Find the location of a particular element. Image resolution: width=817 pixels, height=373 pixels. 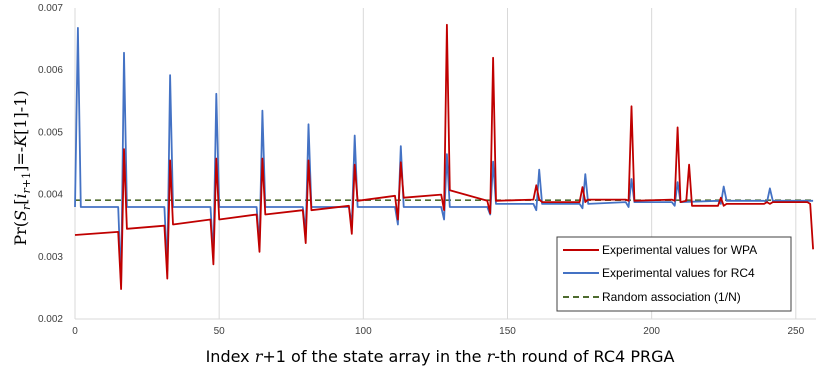

y-tick-label: 0.002 is located at coordinates (50, 319).